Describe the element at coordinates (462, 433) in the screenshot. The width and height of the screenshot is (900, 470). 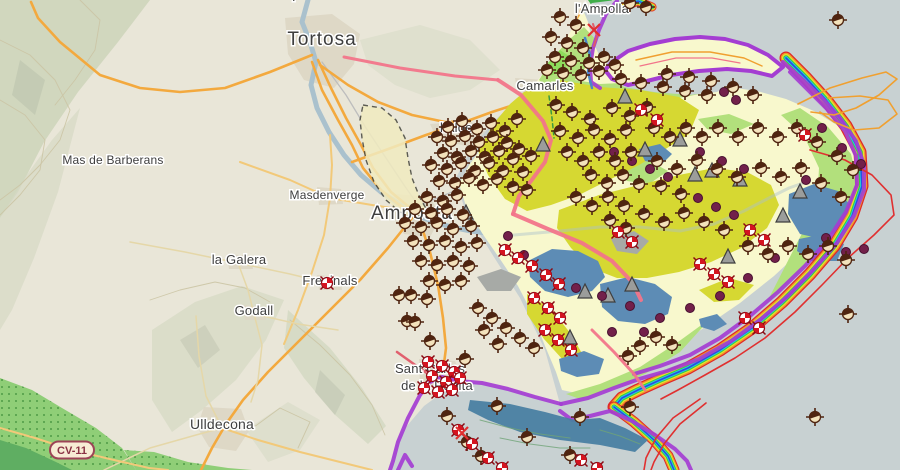
I see `red-cross-marker` at that location.